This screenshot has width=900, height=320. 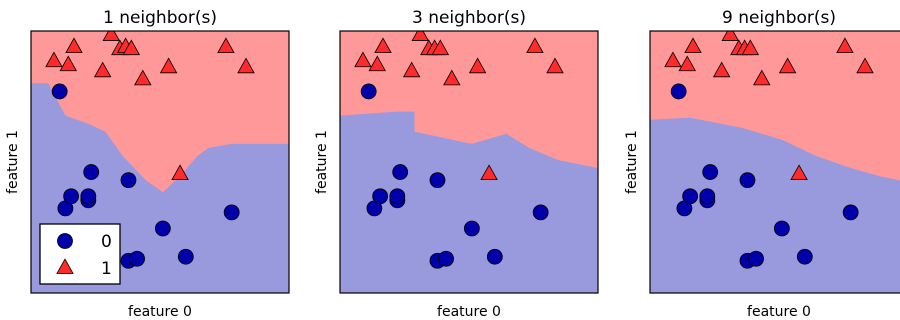 I want to click on legend-label-1: 1, so click(x=106, y=269).